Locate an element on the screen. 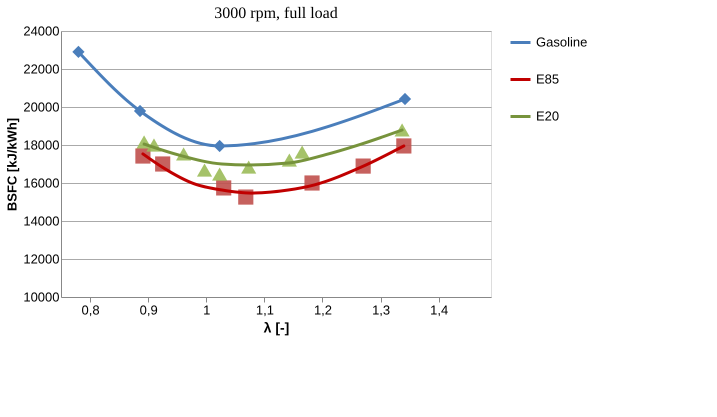  y-tick-label: 10000 is located at coordinates (41, 297).